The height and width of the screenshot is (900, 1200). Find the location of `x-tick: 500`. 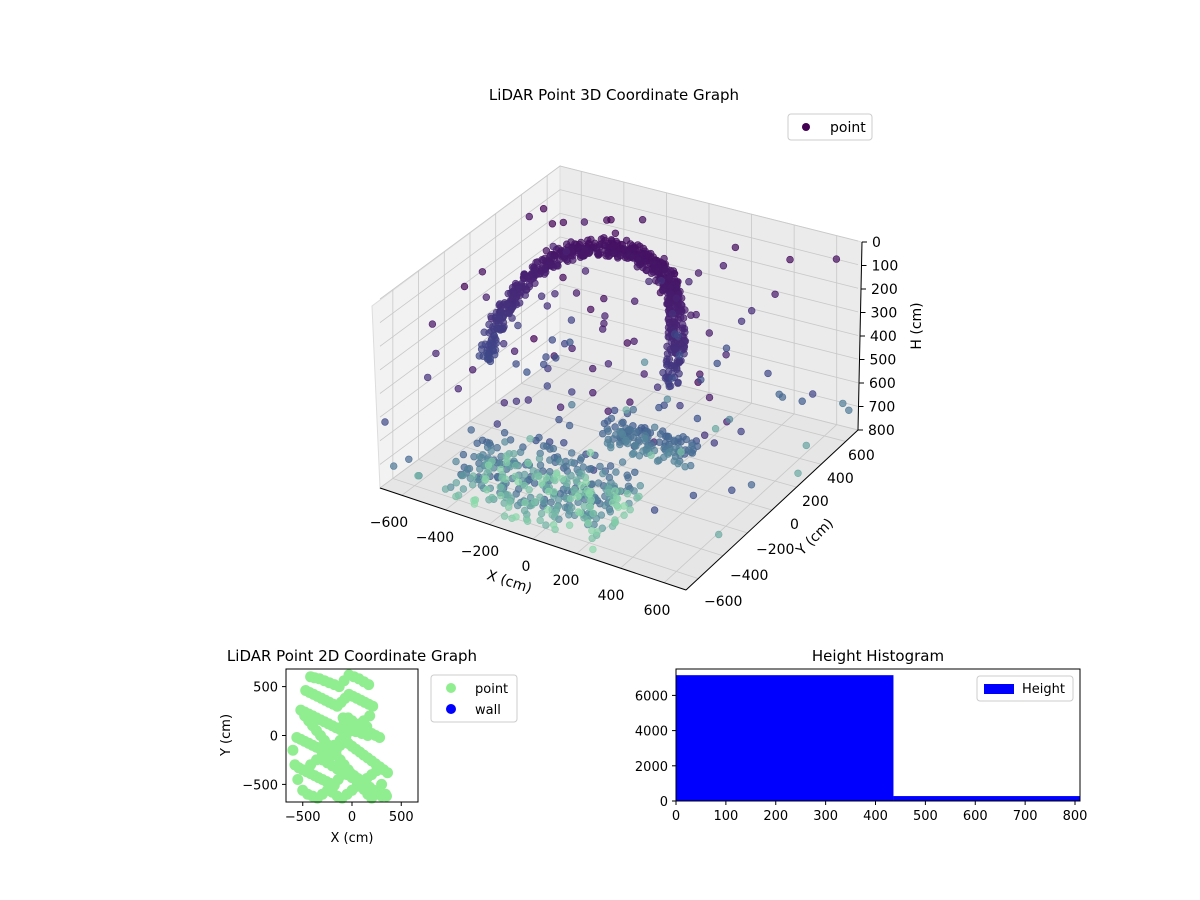

x-tick: 500 is located at coordinates (925, 816).